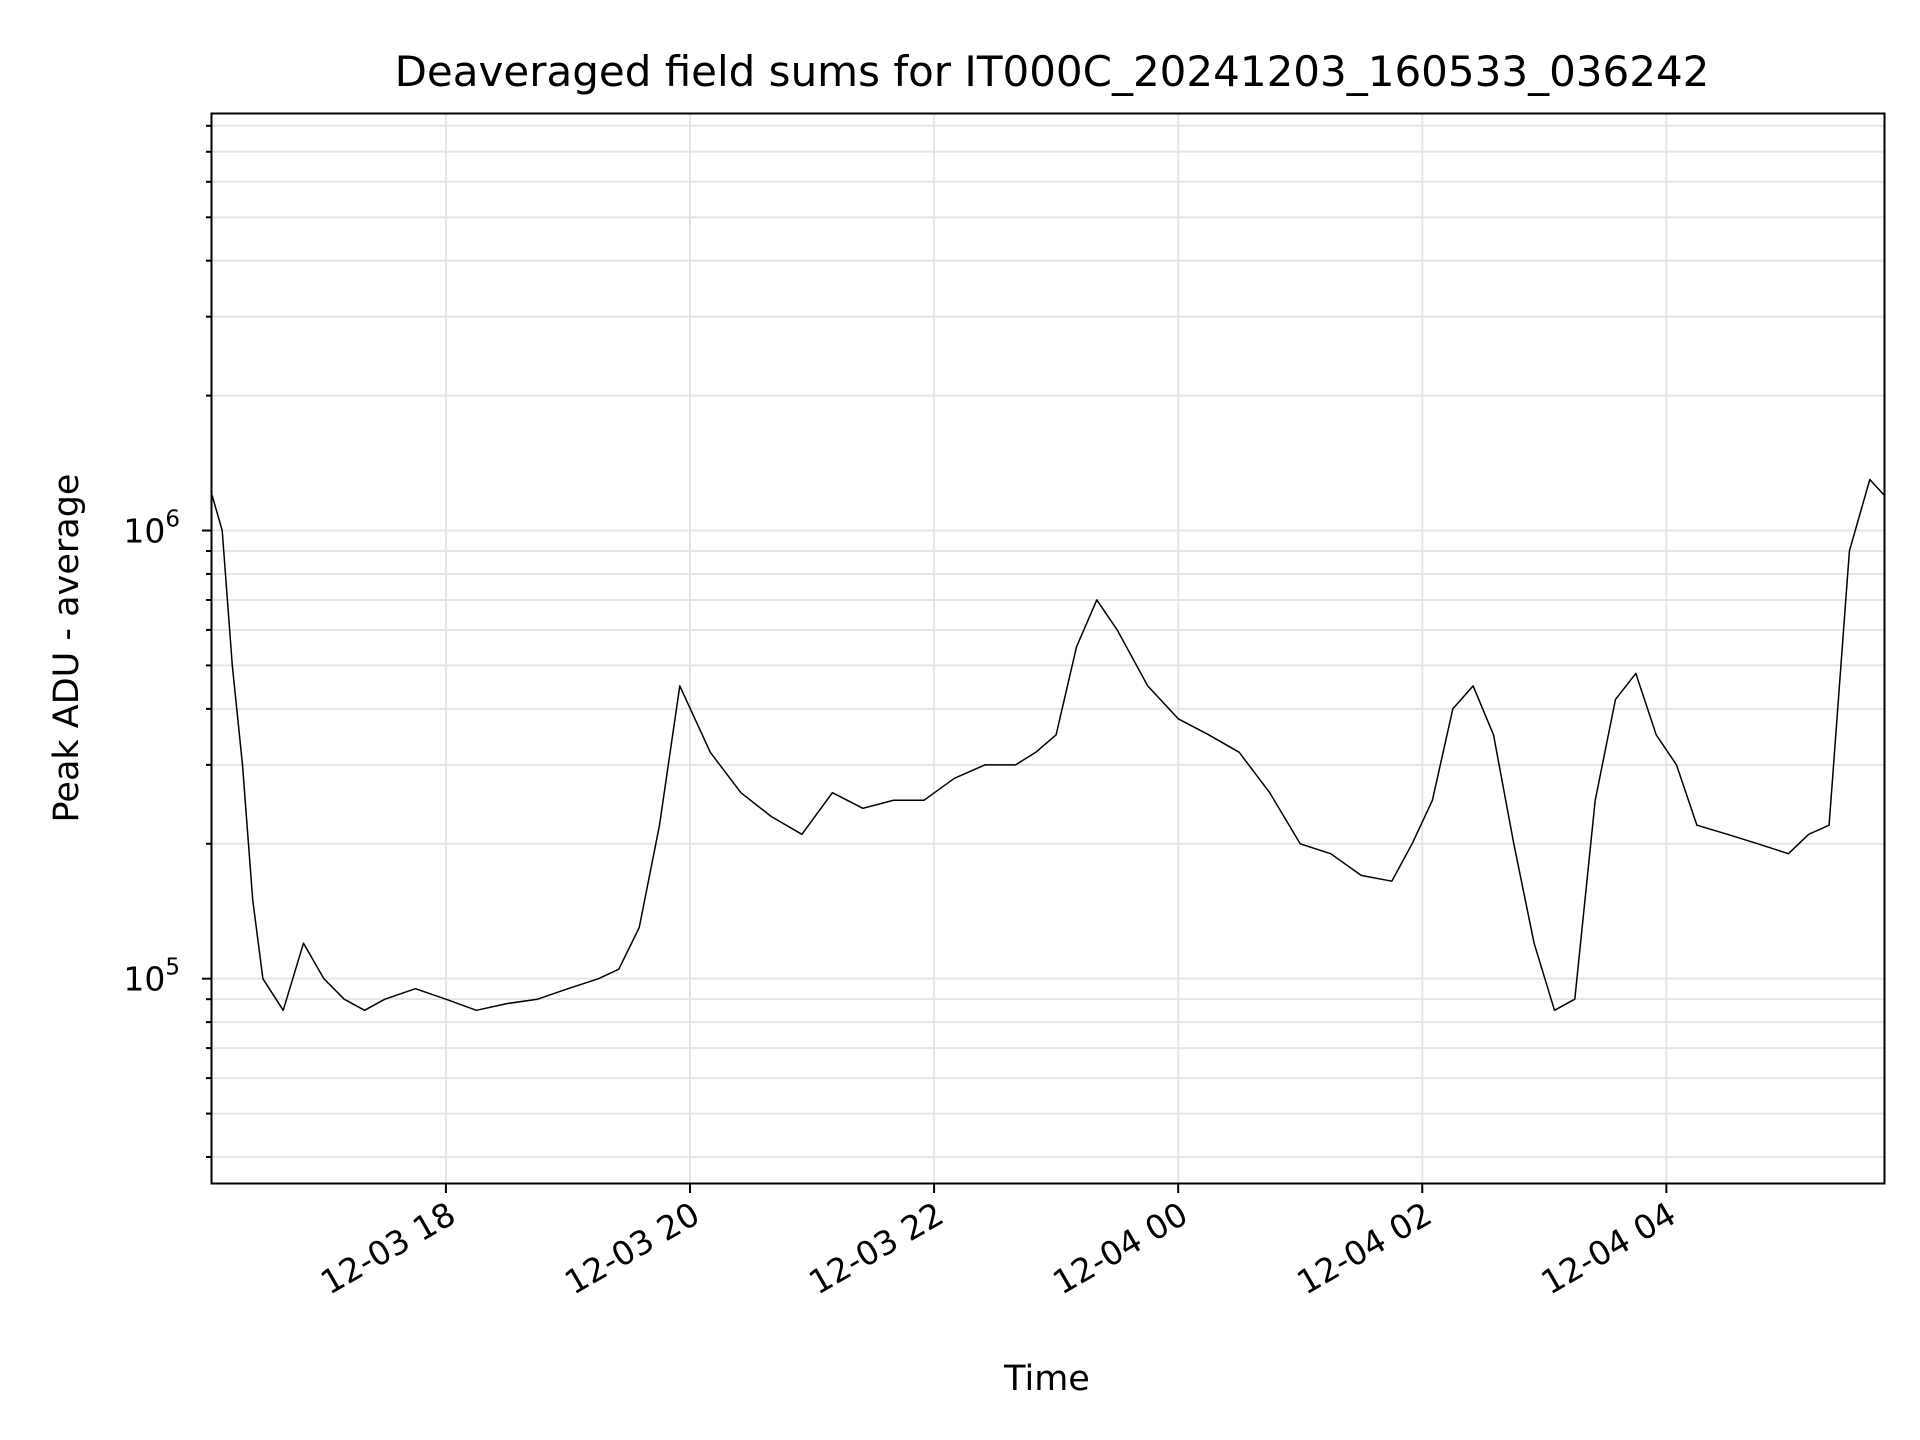 This screenshot has height=1440, width=1920. Describe the element at coordinates (151, 977) in the screenshot. I see `y-tick-label: 10⁵` at that location.